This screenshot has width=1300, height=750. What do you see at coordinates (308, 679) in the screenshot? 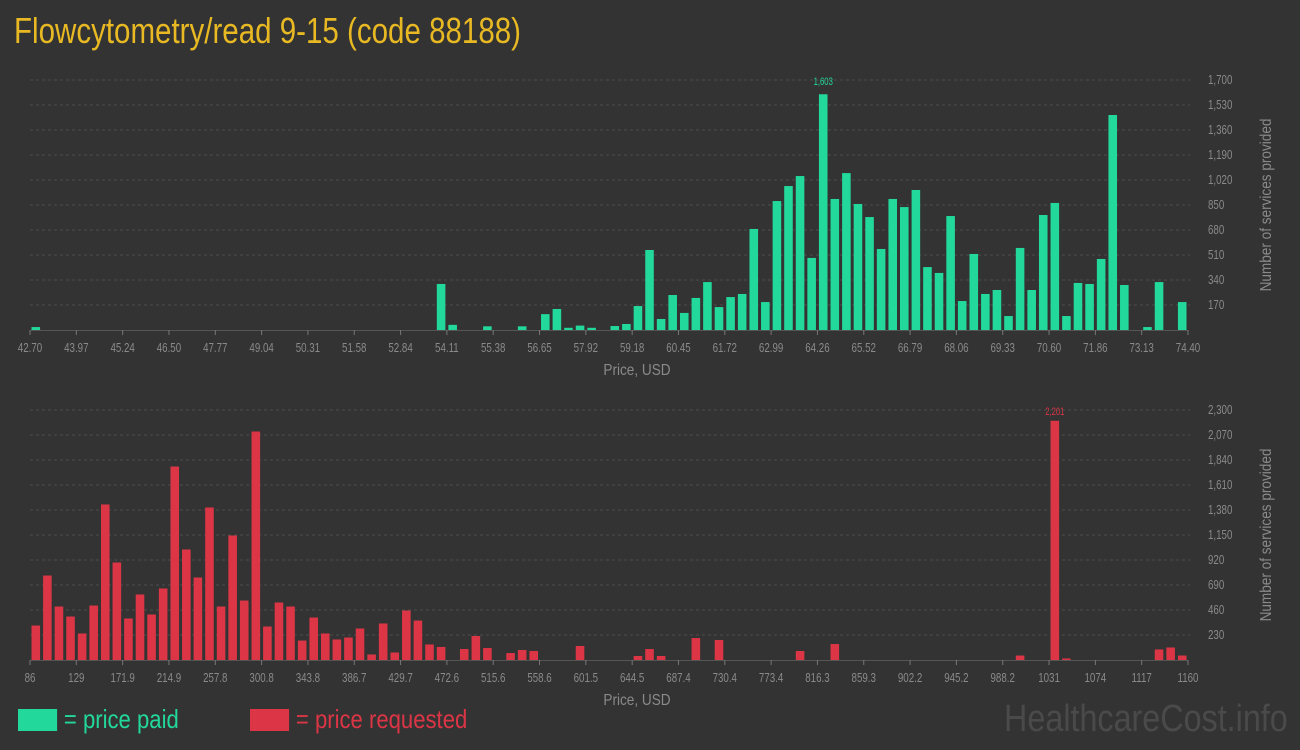
I see `x-tick-label: 343.8` at bounding box center [308, 679].